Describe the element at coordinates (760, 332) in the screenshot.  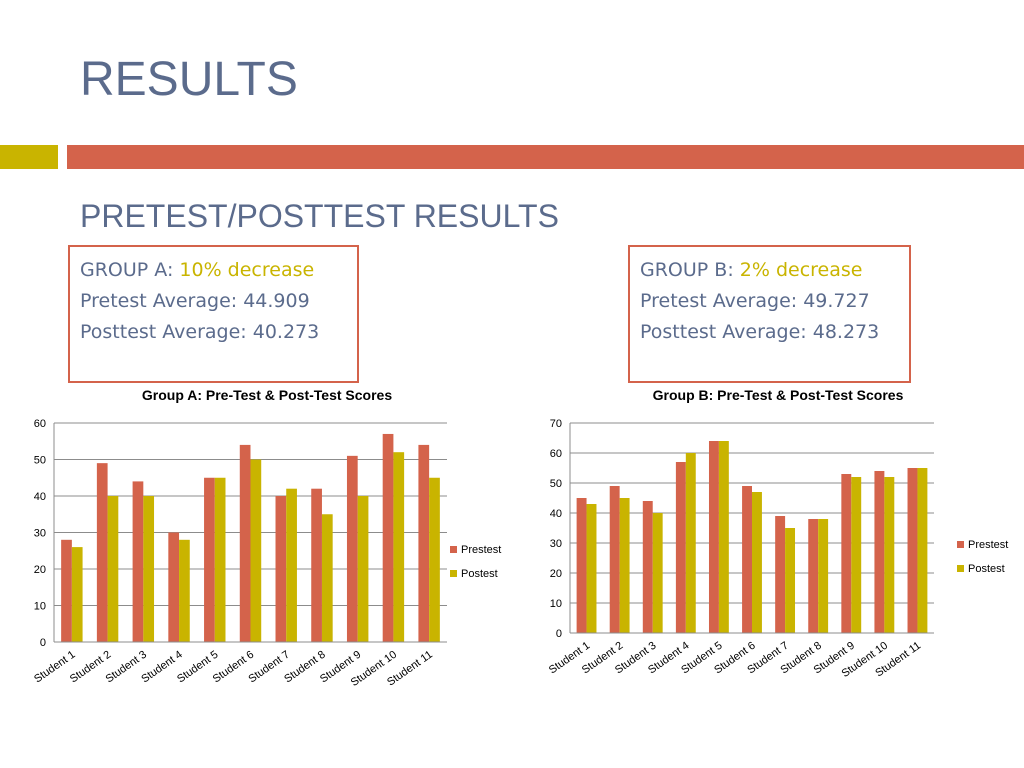
I see `group-b-posttest-average: Posttest Average: 48.273` at that location.